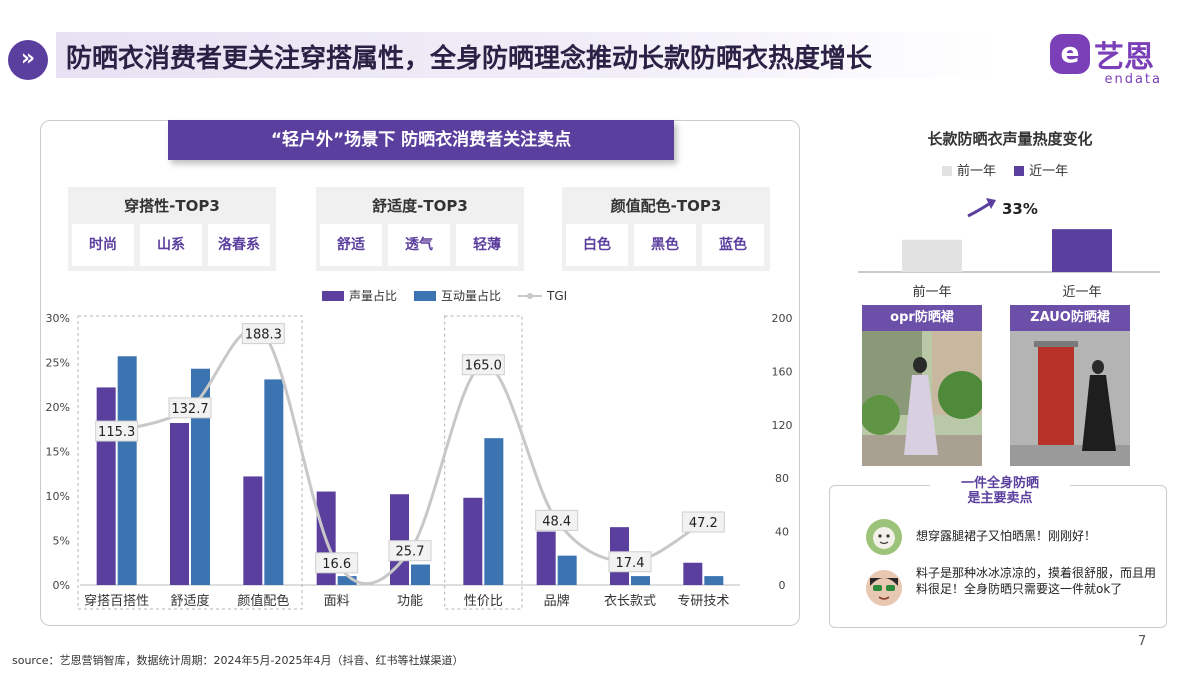  What do you see at coordinates (189, 409) in the screenshot?
I see `tgi-label: 132.7` at bounding box center [189, 409].